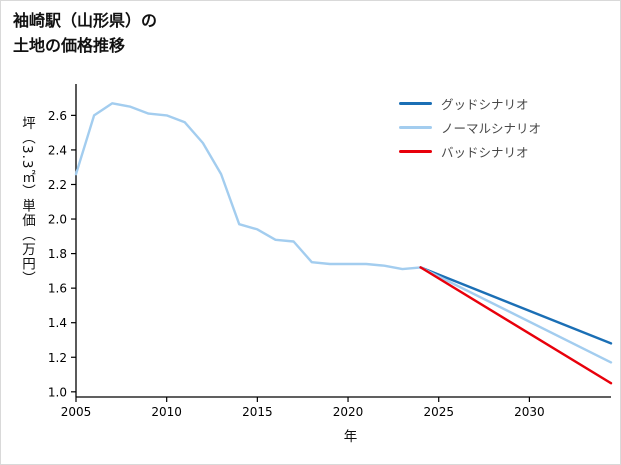  Describe the element at coordinates (85, 34) in the screenshot. I see `chart-title: 袖崎駅（山形県）の 土地の価格推移` at that location.